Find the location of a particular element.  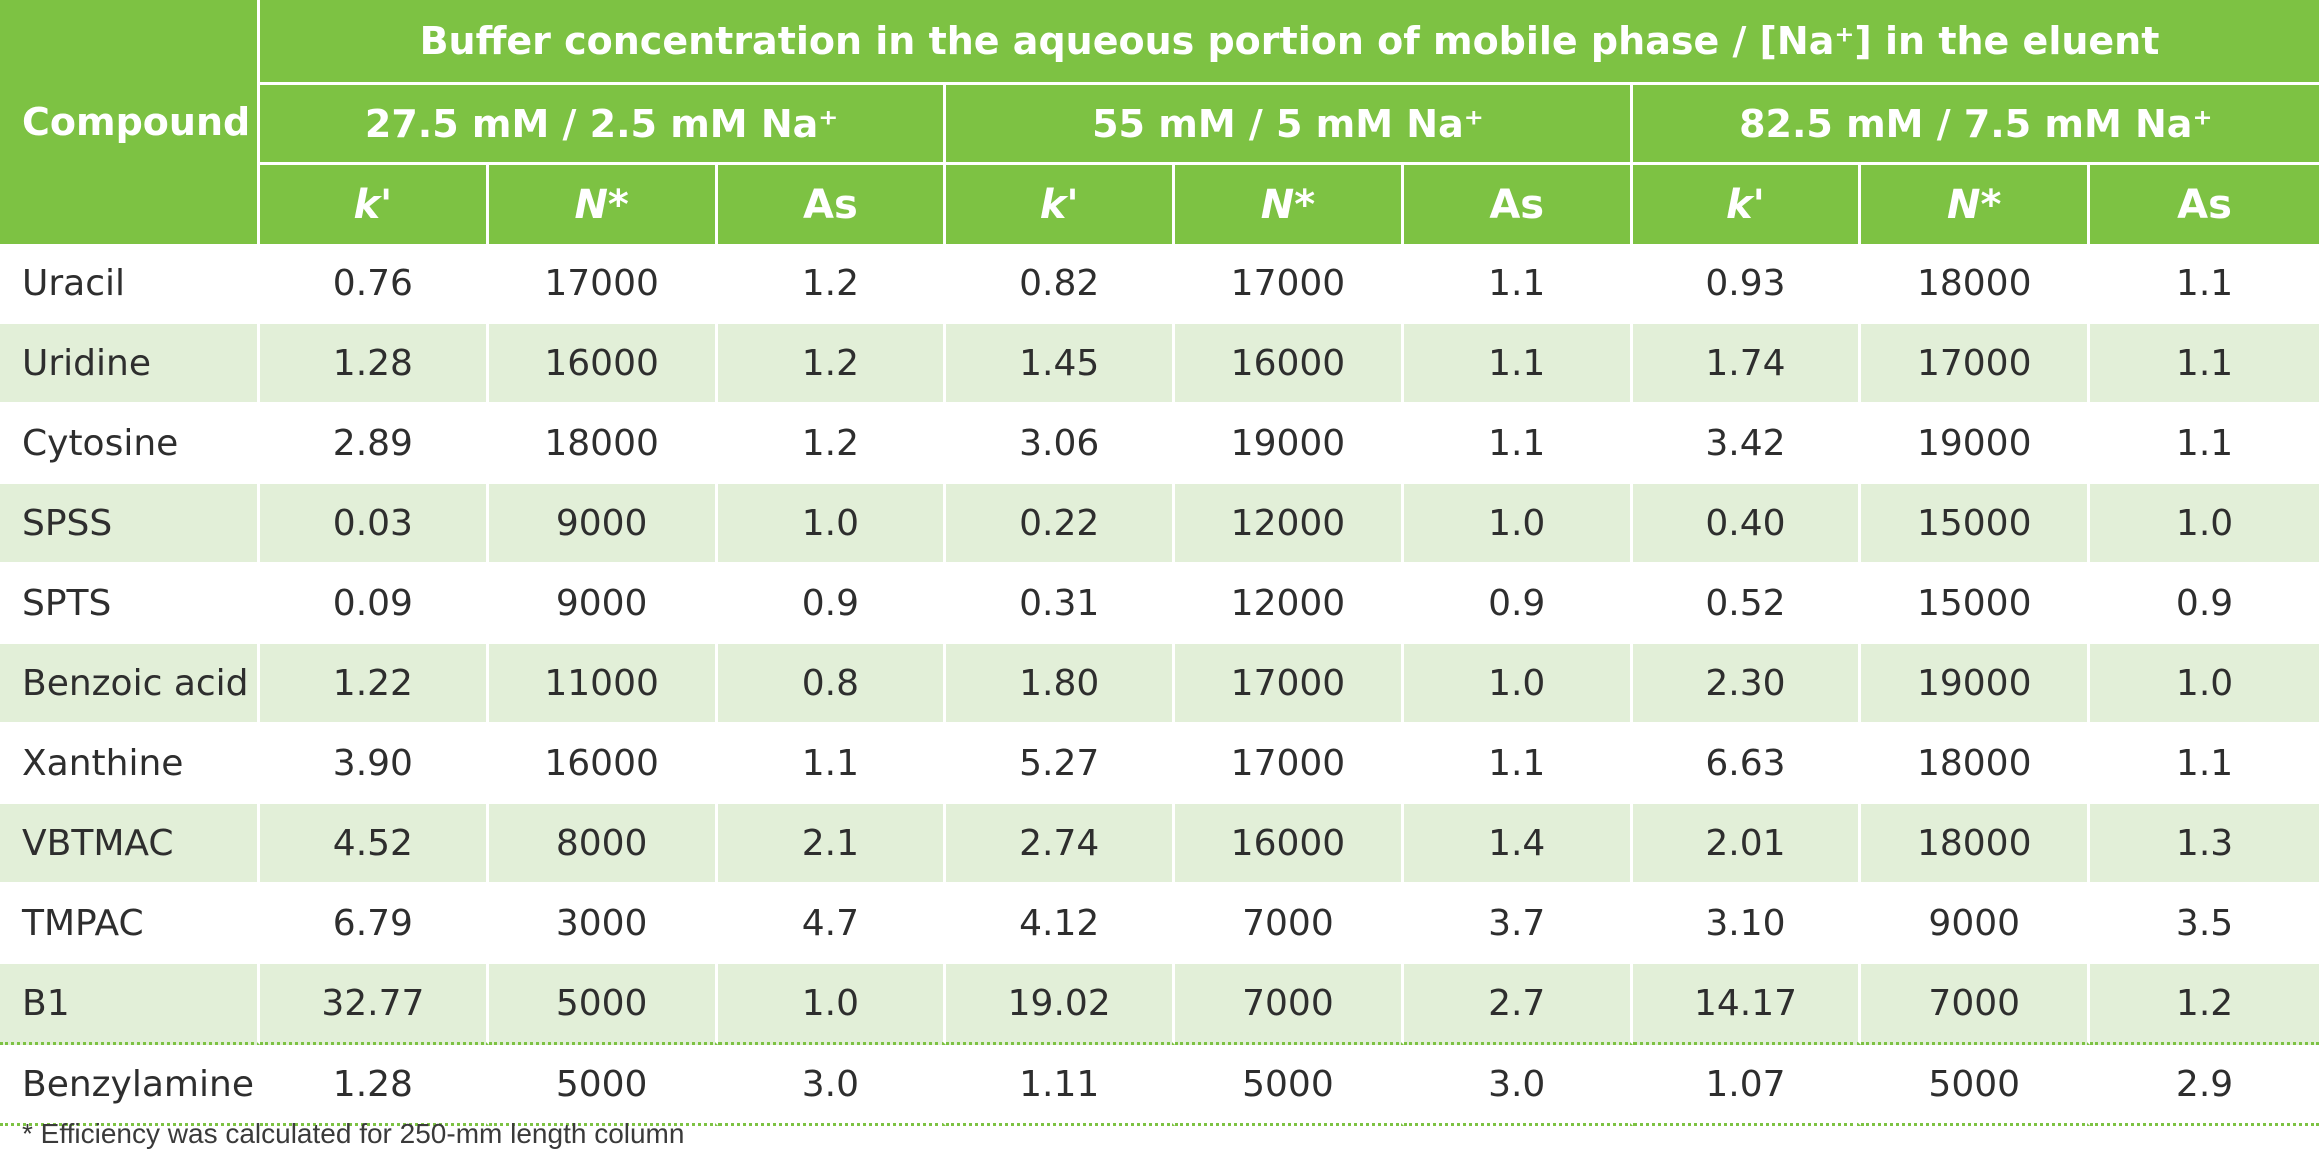

value-cell: 3000 is located at coordinates (603, 924).